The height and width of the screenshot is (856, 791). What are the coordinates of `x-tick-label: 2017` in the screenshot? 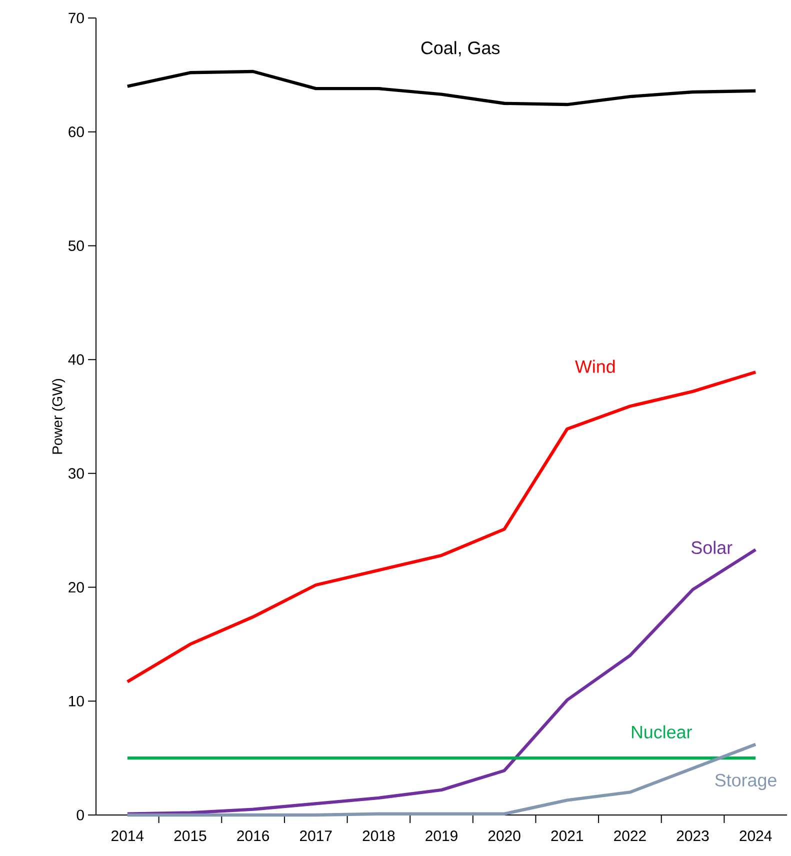 It's located at (316, 836).